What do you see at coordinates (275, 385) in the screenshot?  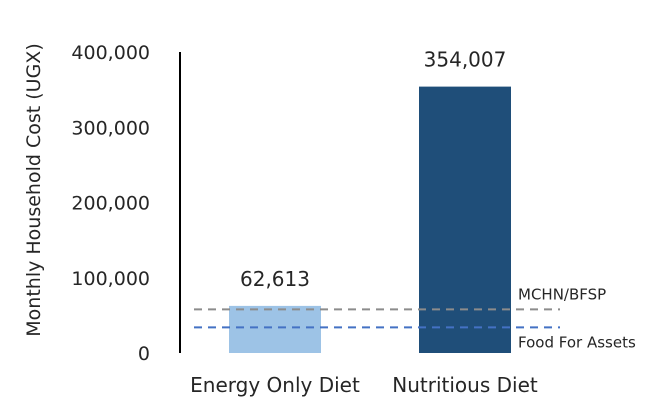 I see `category-label: Energy Only Diet` at bounding box center [275, 385].